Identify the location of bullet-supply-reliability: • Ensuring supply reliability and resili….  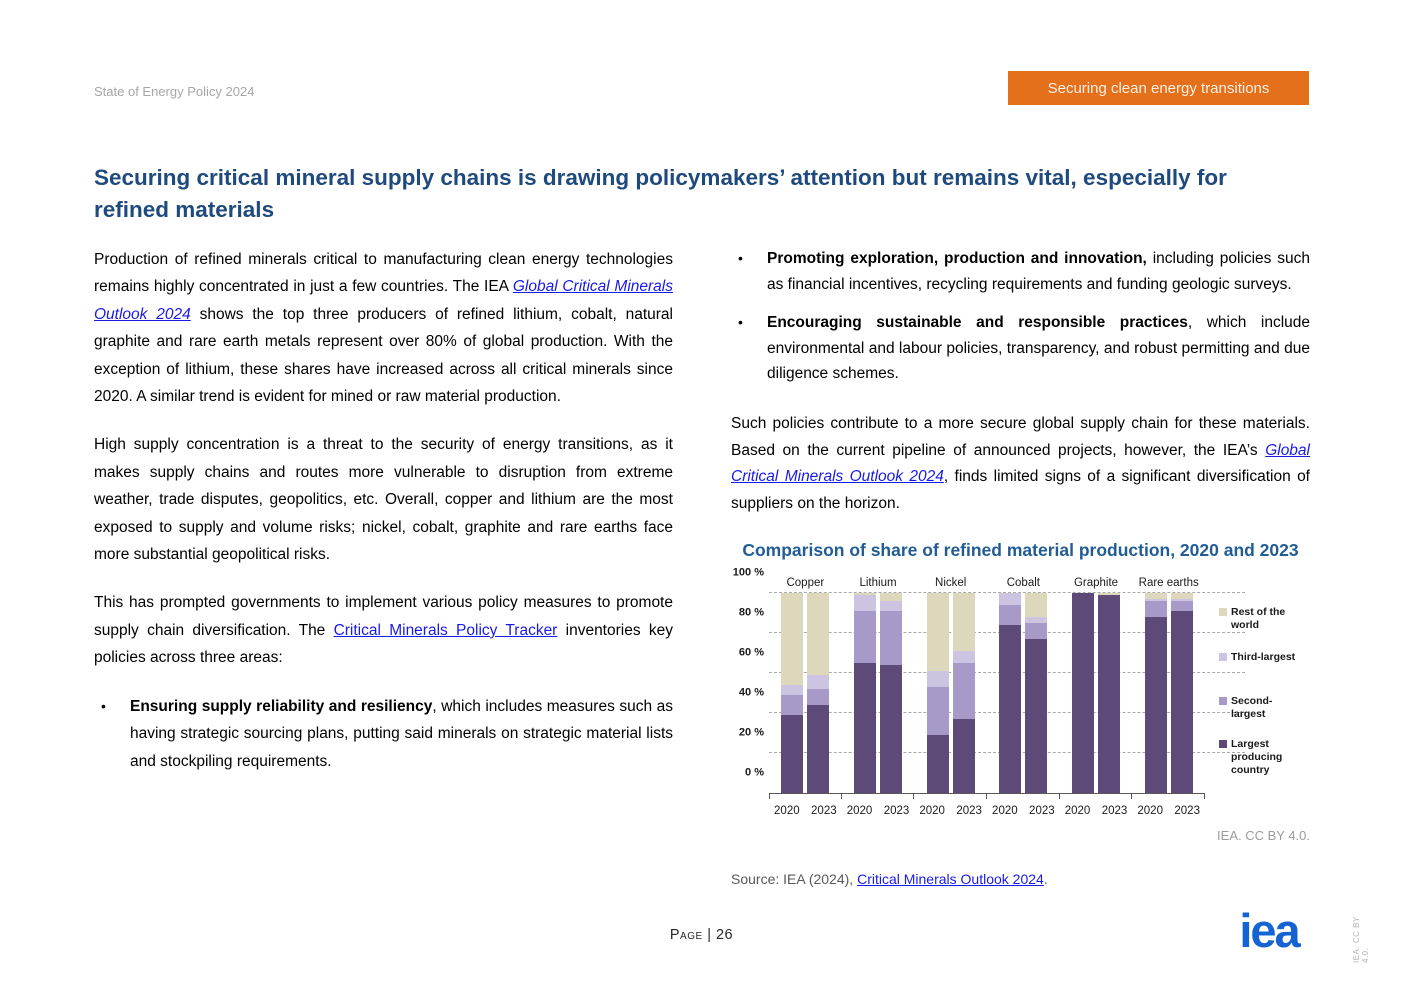
(383, 734).